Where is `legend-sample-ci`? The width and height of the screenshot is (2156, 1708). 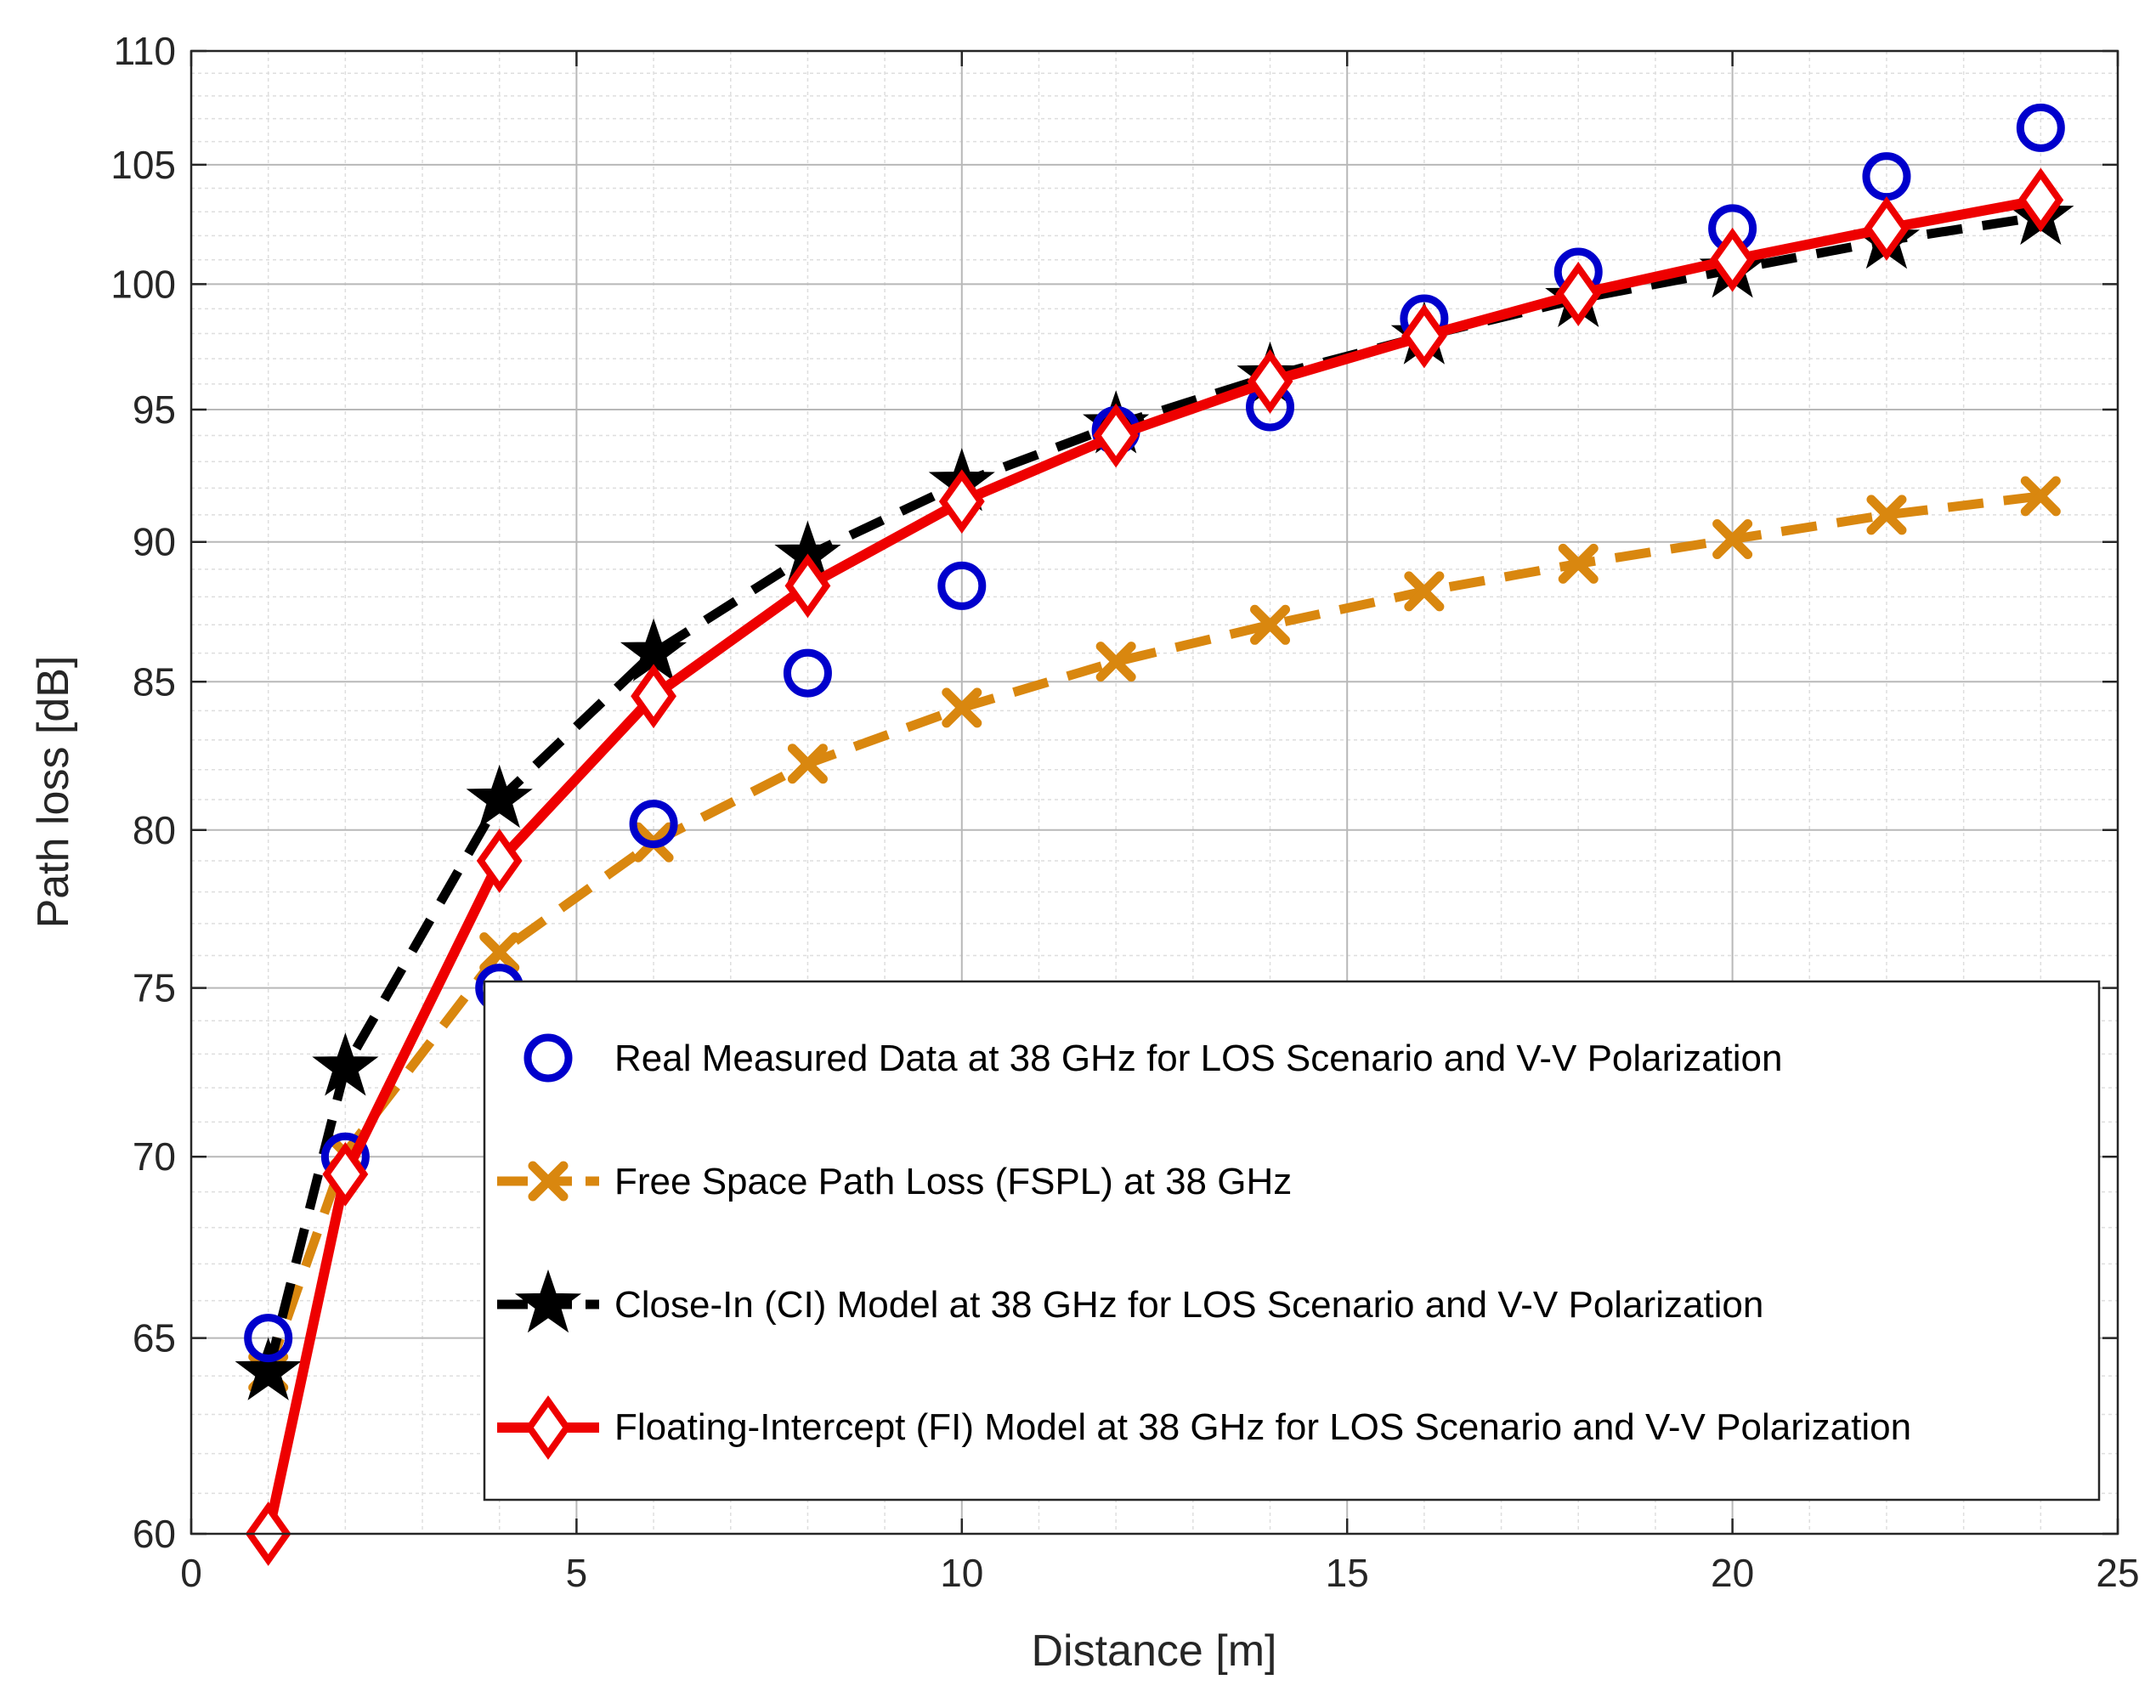 legend-sample-ci is located at coordinates (548, 1301).